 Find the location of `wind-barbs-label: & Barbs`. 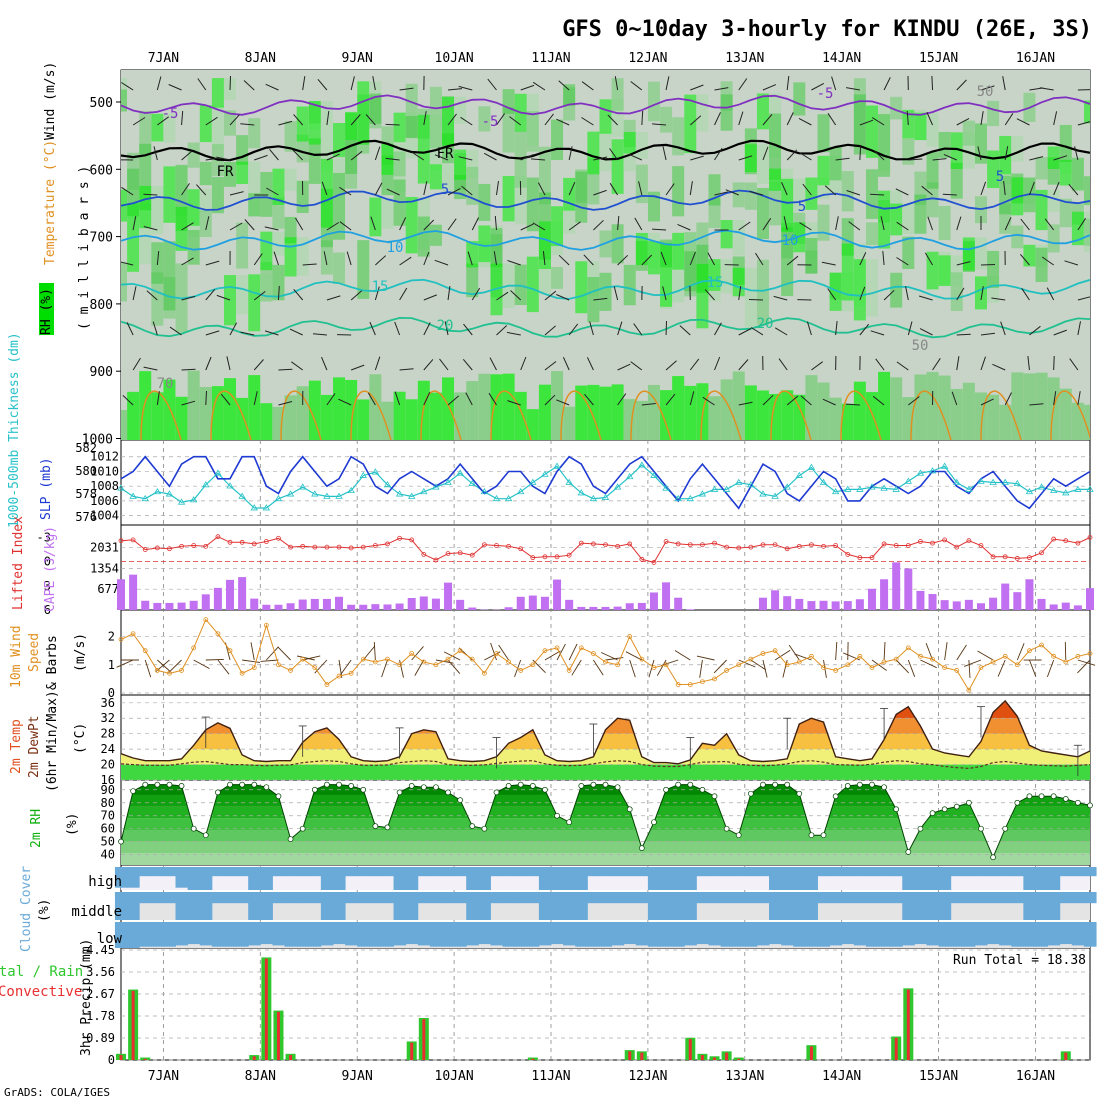

wind-barbs-label: & Barbs is located at coordinates (52, 662).